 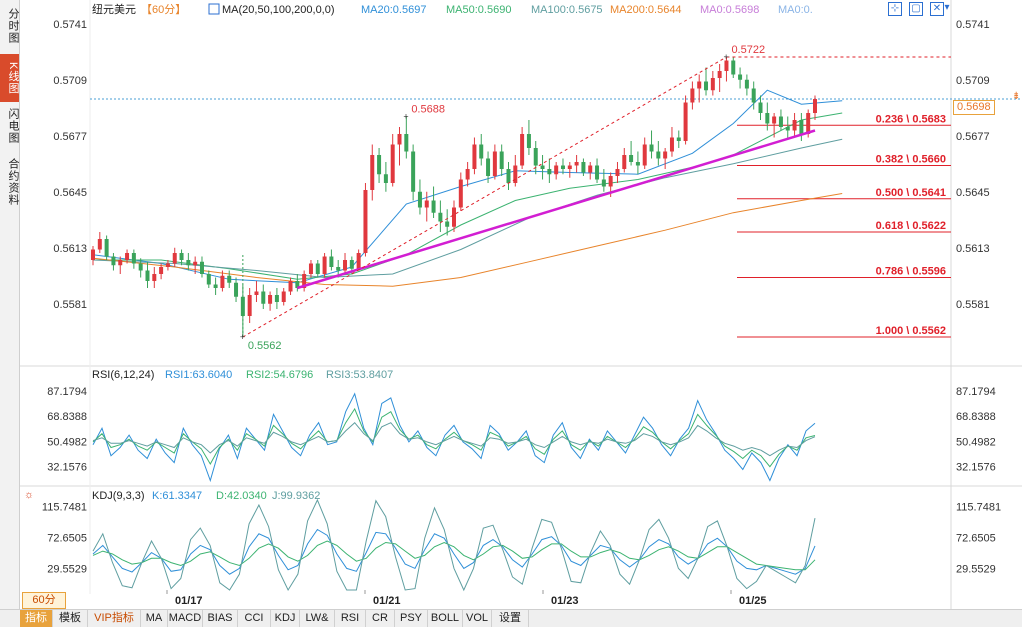 What do you see at coordinates (753, 601) in the screenshot?
I see `x-tick-label: 01/25` at bounding box center [753, 601].